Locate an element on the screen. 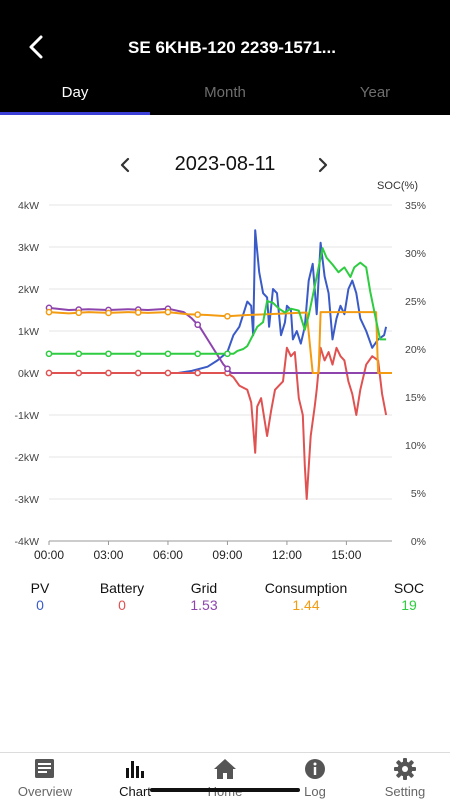  info-icon is located at coordinates (315, 769).